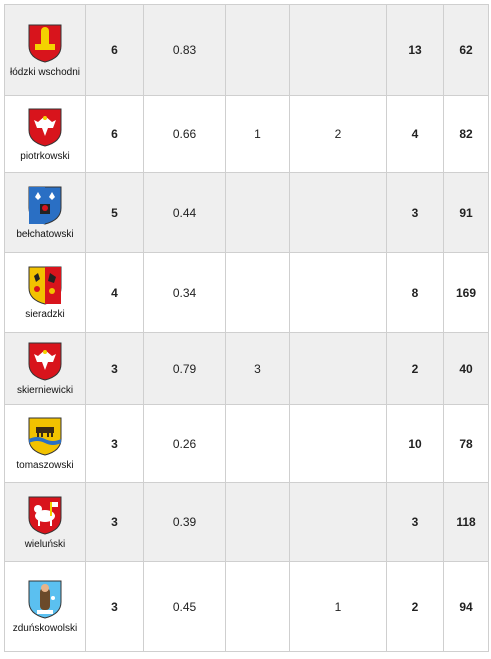 This screenshot has width=491, height=659. I want to click on county-name: zduńskowolski, so click(45, 628).